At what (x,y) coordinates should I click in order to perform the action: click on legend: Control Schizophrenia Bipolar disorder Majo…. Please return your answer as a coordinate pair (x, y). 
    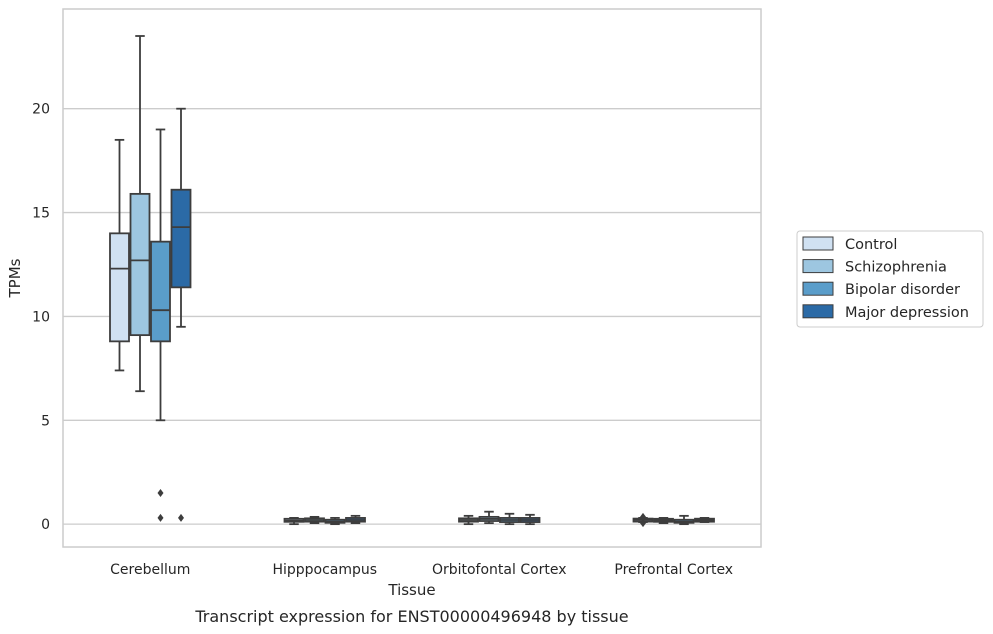
    Looking at the image, I should click on (890, 279).